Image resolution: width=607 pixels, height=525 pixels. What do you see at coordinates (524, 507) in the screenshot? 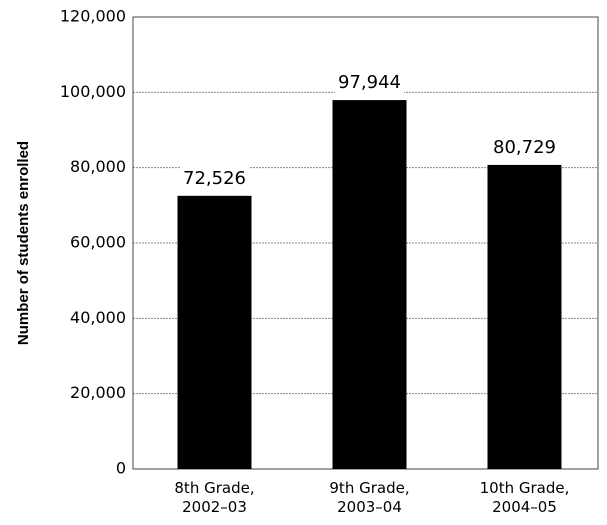
I see `x-category-label: 2004–05` at bounding box center [524, 507].